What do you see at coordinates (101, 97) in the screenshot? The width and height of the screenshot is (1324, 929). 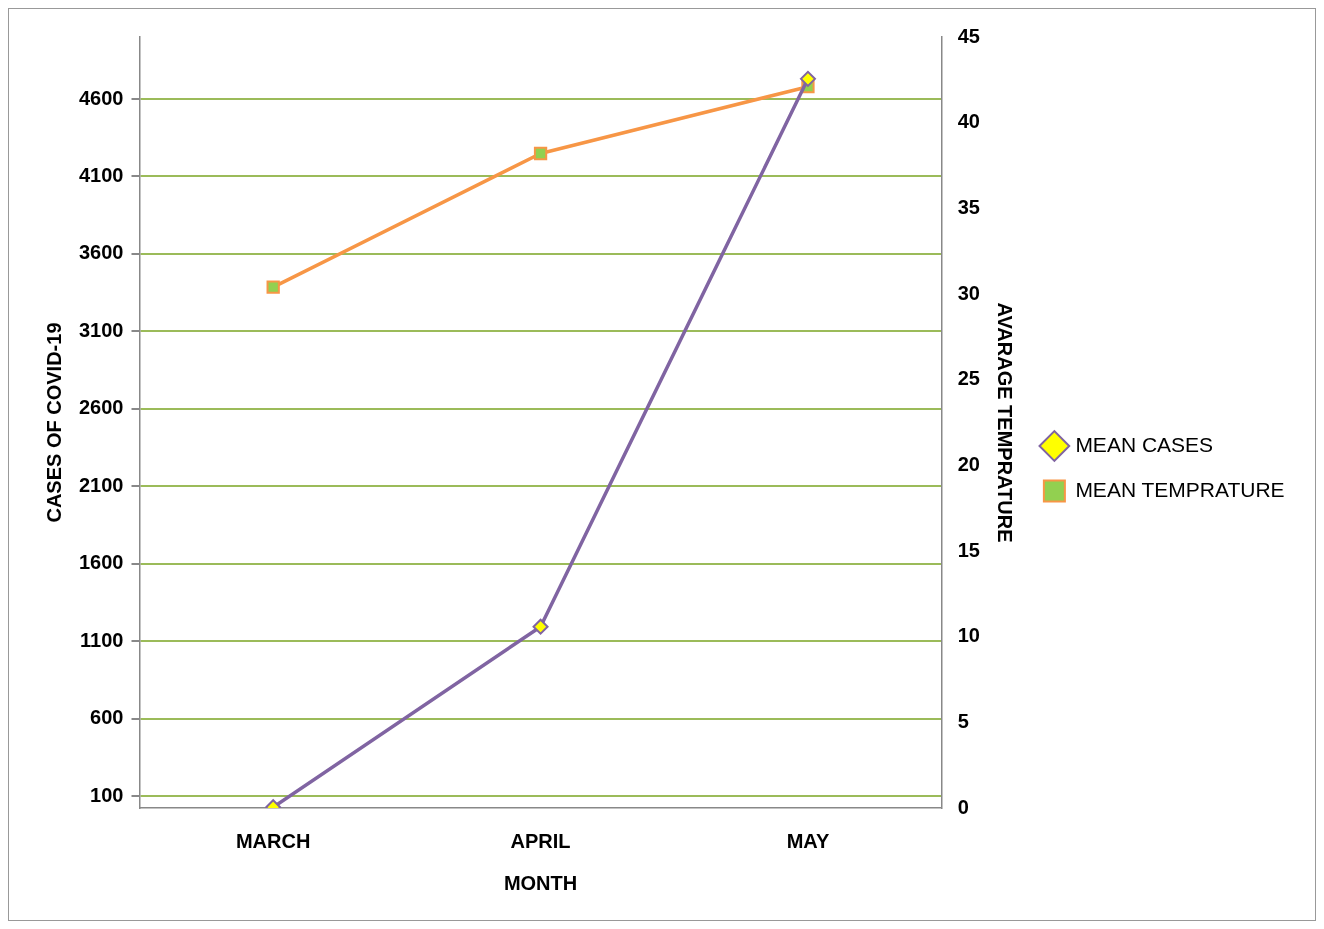 I see `y-tick-label: 4600` at bounding box center [101, 97].